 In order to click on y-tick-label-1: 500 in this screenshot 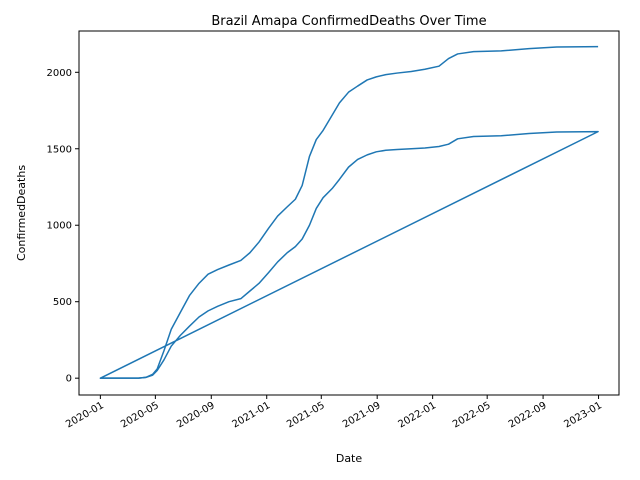, I will do `click(62, 302)`.